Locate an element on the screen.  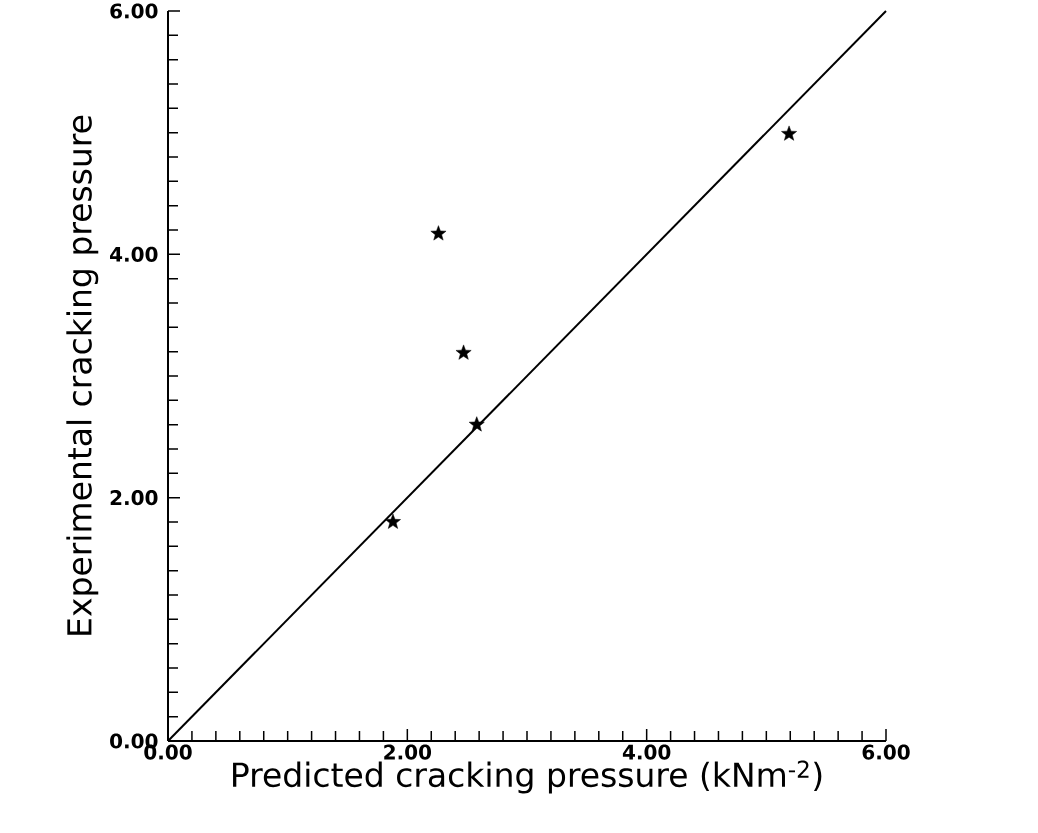
y-tick-label: 4.00 is located at coordinates (134, 254).